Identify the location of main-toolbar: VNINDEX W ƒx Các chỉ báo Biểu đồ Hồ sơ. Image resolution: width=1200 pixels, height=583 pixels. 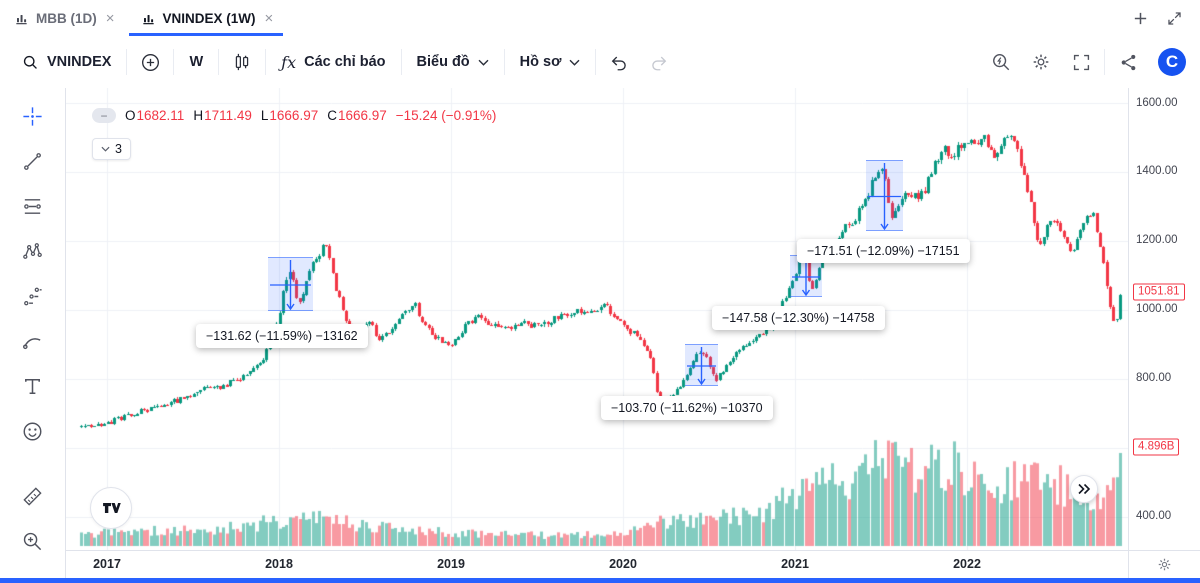
(600, 62).